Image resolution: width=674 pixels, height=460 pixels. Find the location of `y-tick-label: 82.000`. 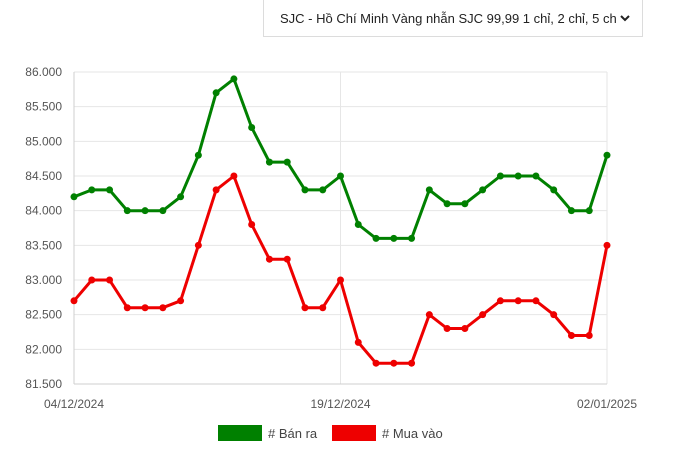

y-tick-label: 82.000 is located at coordinates (43, 349).